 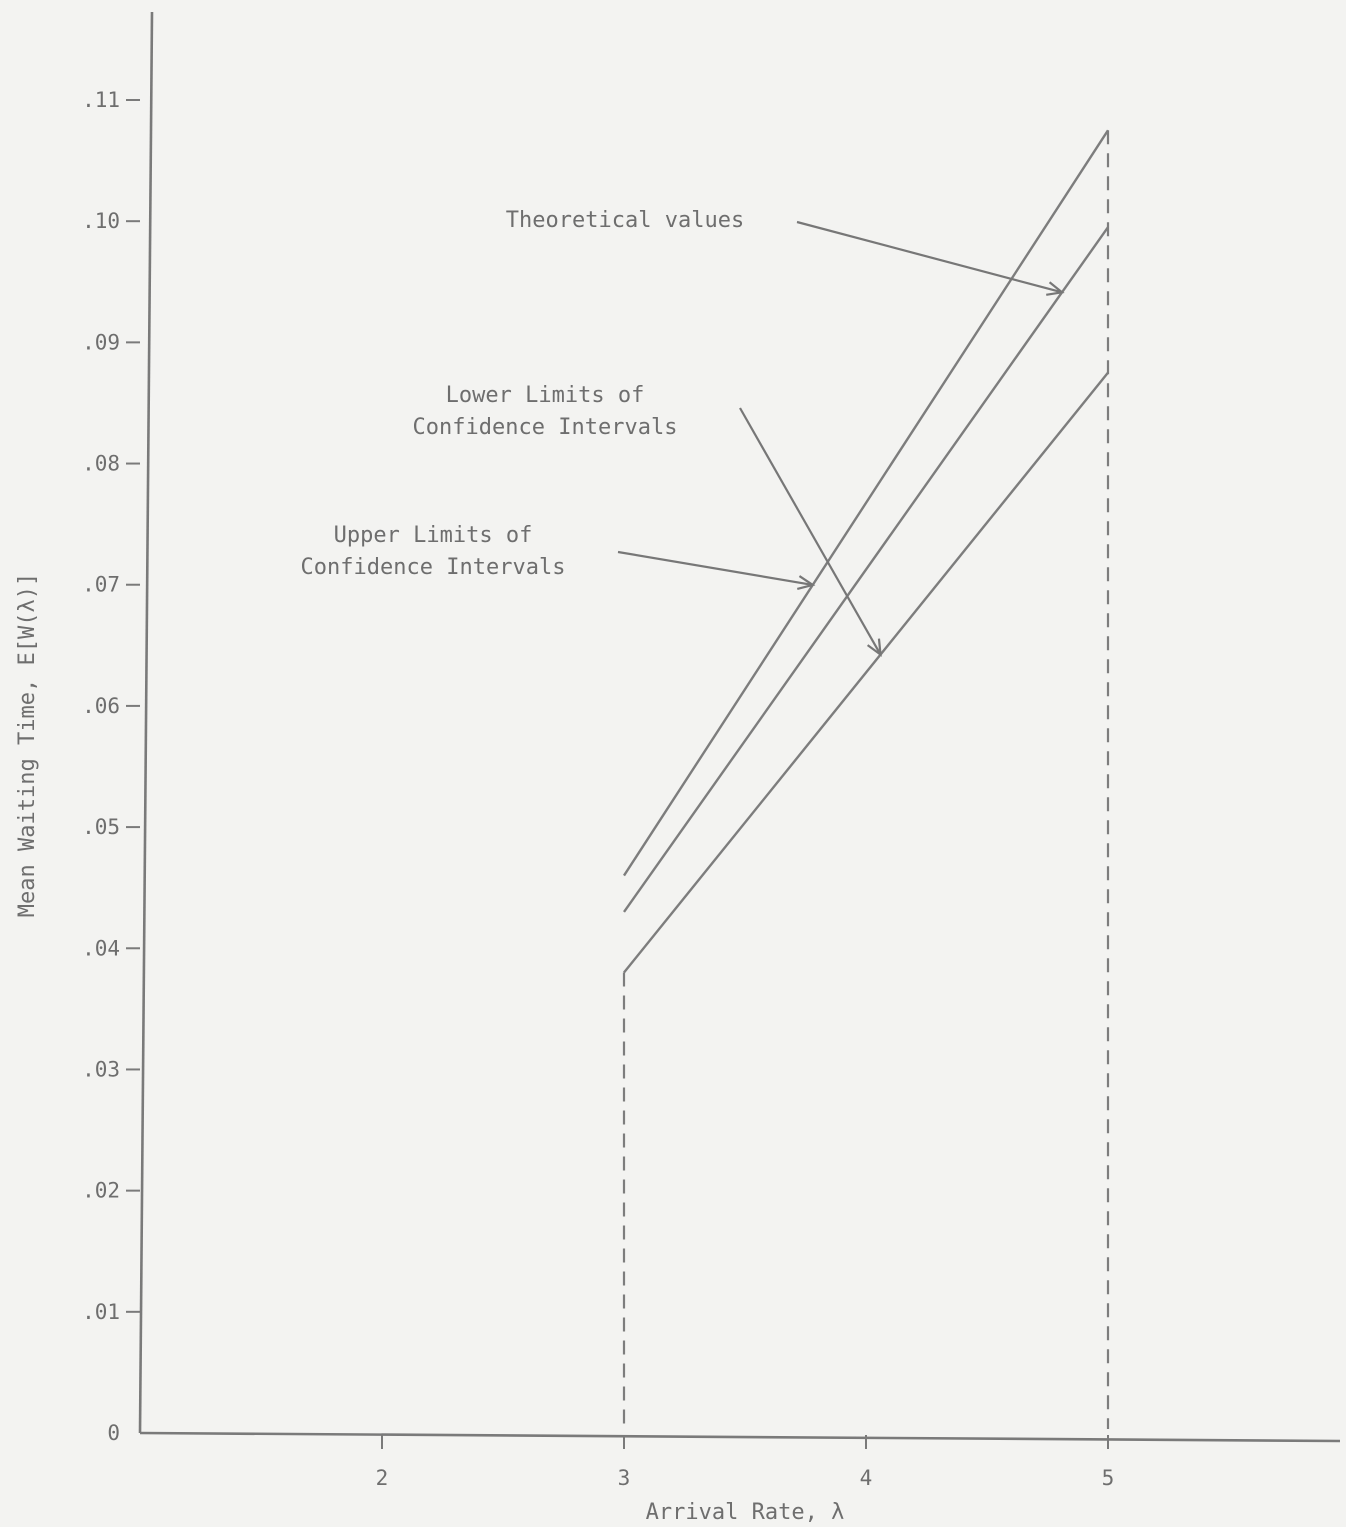 I want to click on y-tick-label: .01, so click(x=101, y=1312).